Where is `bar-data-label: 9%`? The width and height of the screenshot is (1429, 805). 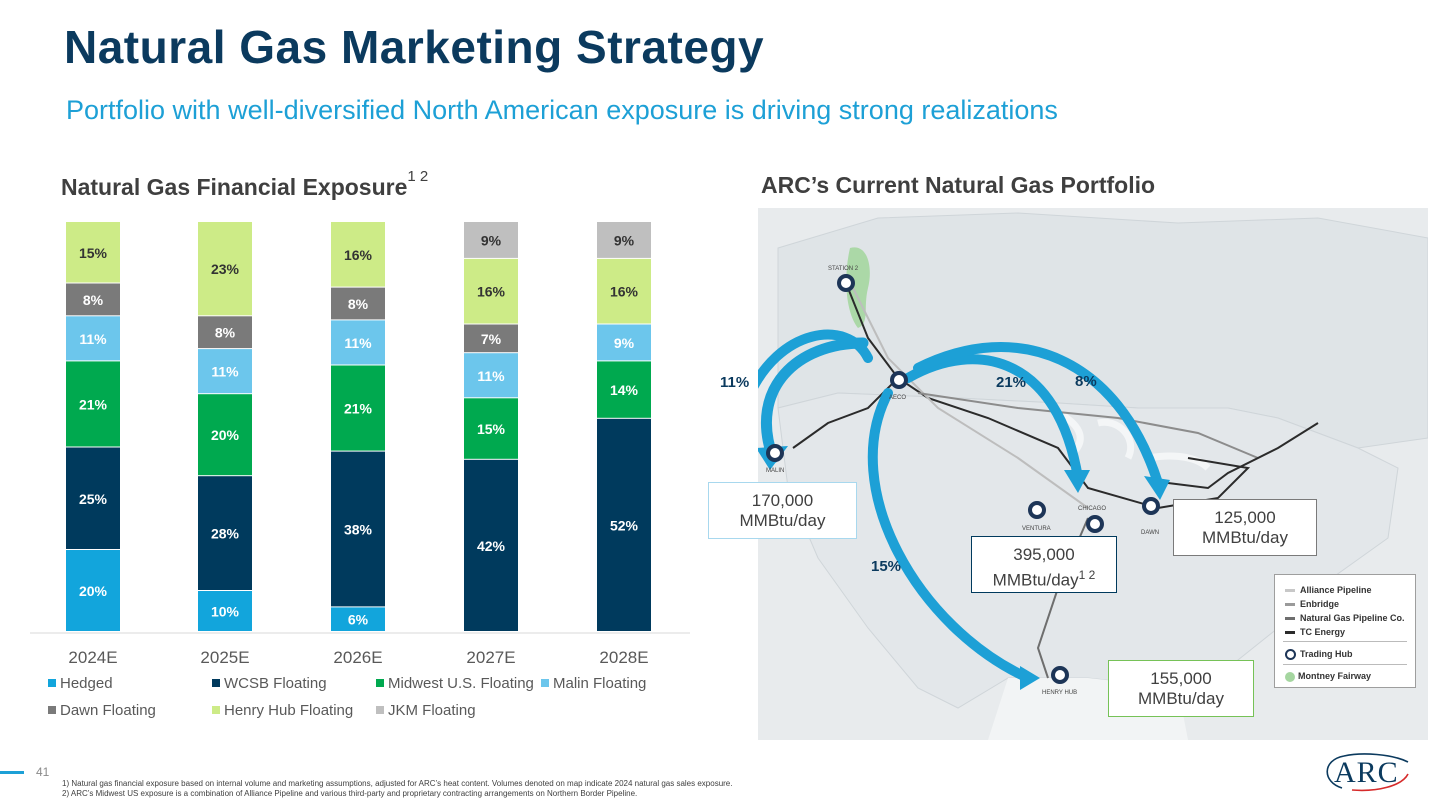
bar-data-label: 9% is located at coordinates (624, 343).